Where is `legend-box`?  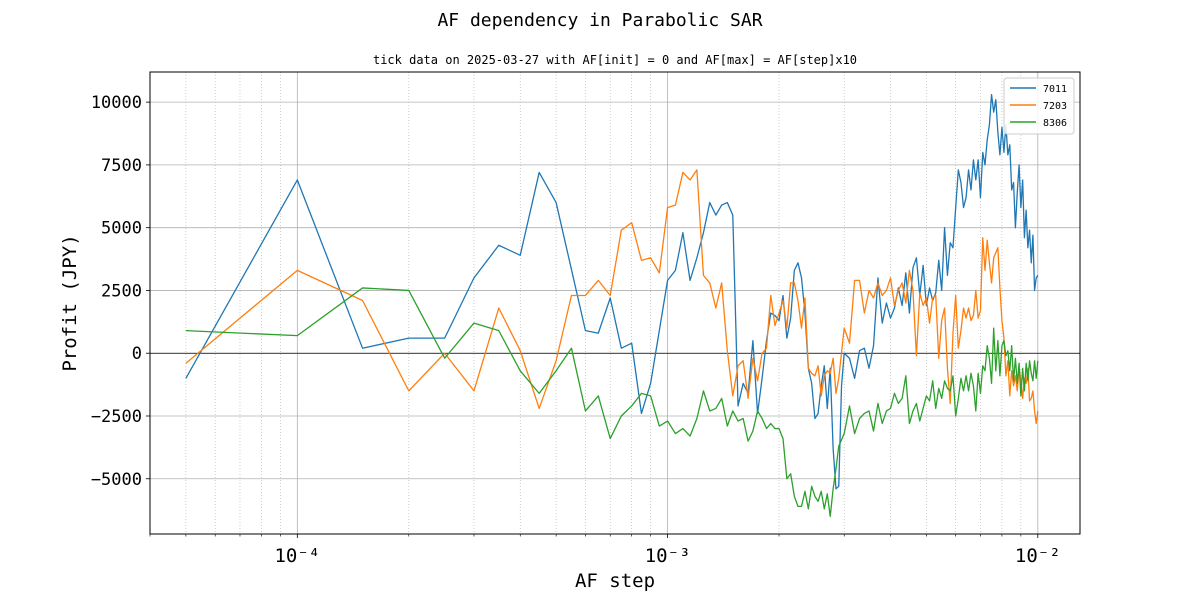
legend-box is located at coordinates (1039, 106).